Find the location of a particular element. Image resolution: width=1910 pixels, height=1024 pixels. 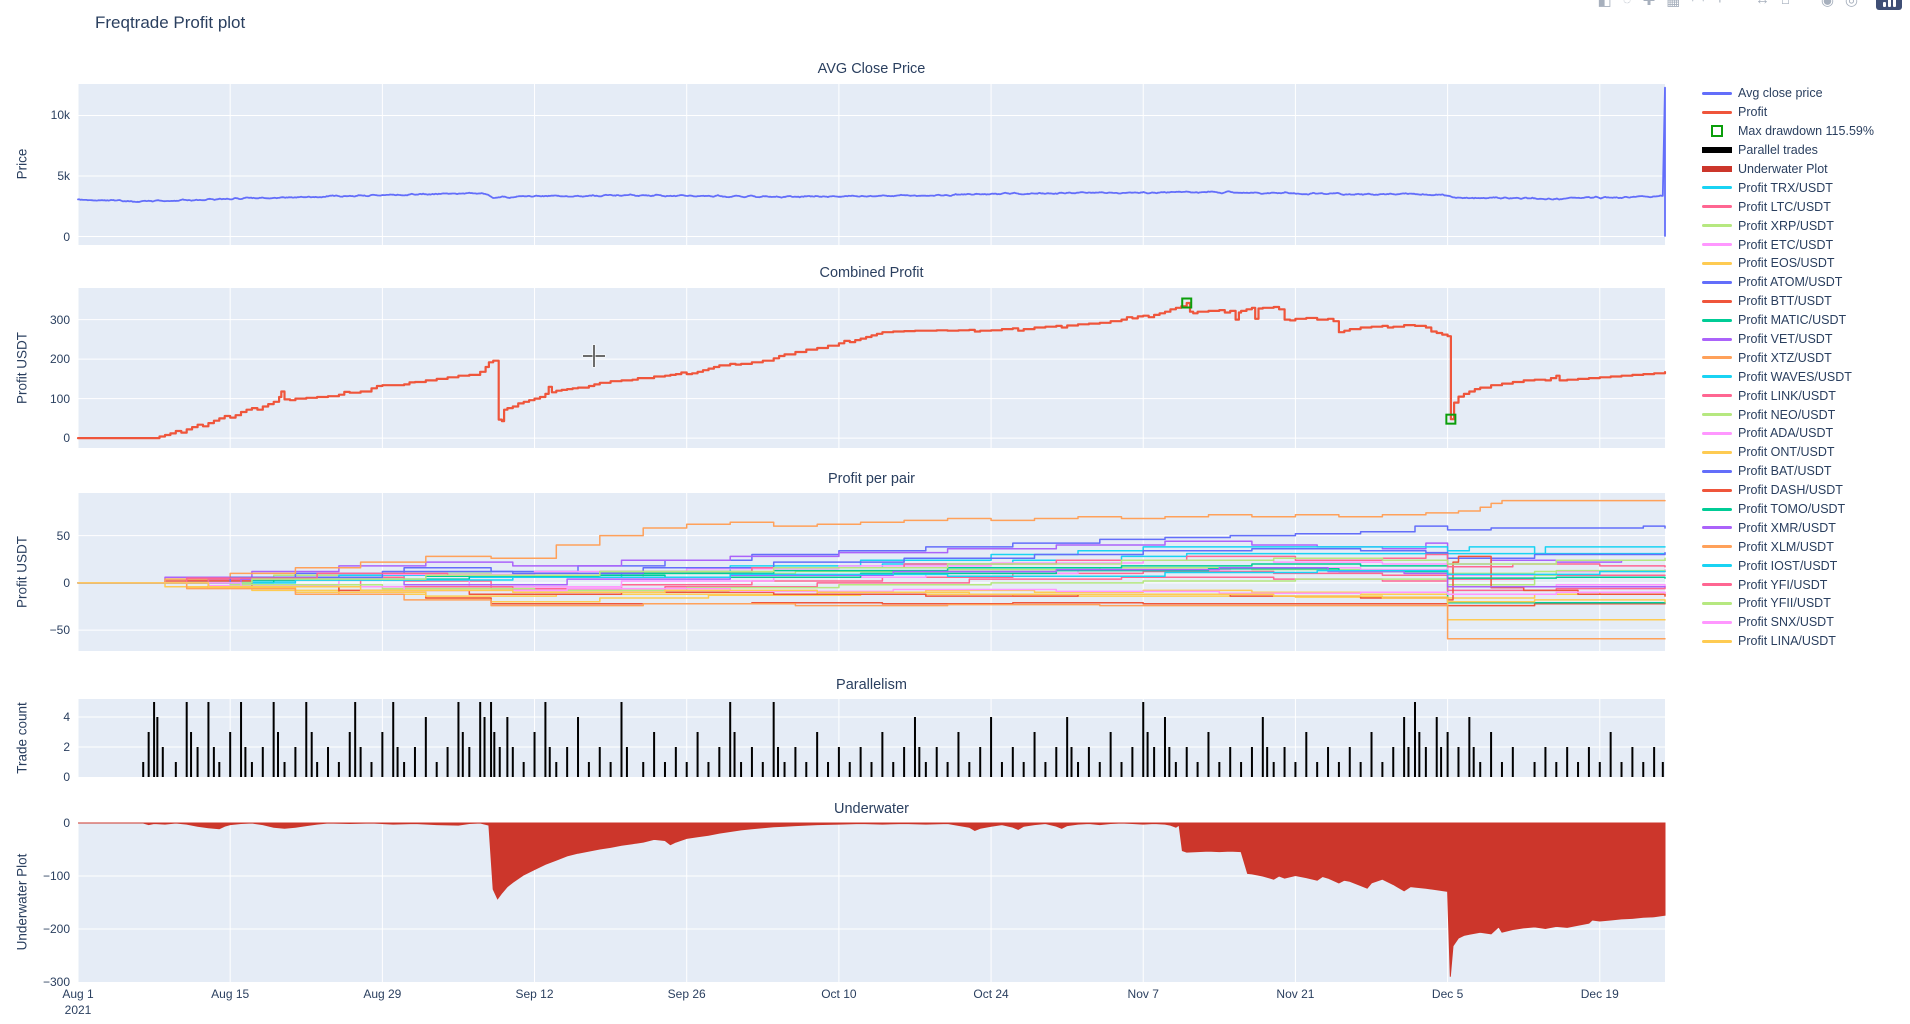

box-select-icon: ▦ is located at coordinates (1673, 4).